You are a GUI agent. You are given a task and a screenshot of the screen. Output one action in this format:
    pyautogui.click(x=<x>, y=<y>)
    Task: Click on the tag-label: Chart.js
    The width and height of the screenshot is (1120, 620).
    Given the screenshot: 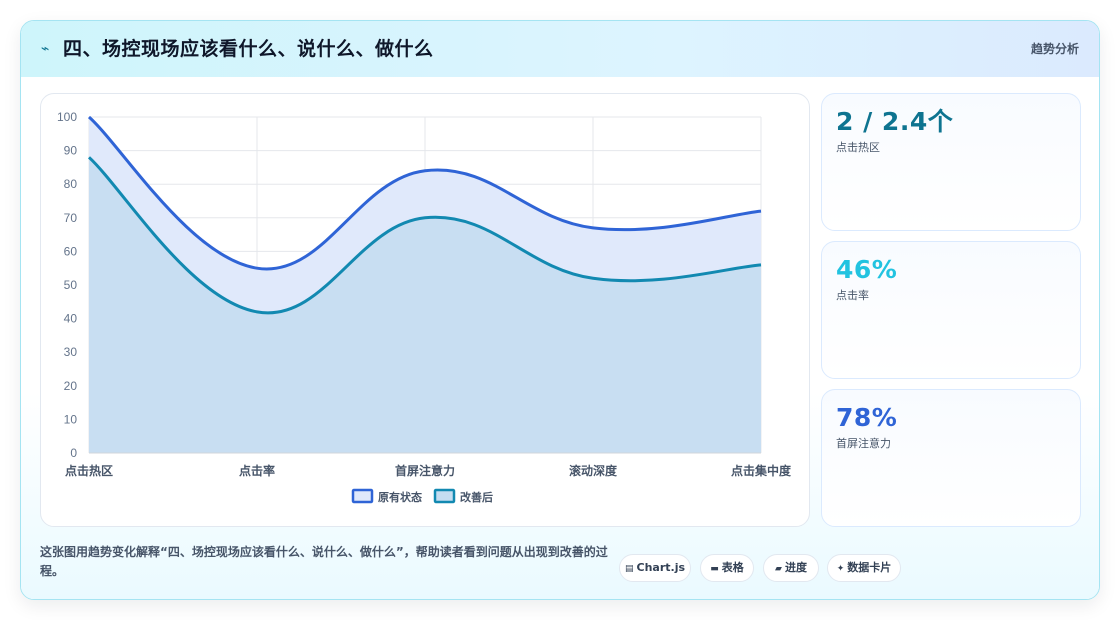 What is the action you would take?
    pyautogui.click(x=661, y=567)
    